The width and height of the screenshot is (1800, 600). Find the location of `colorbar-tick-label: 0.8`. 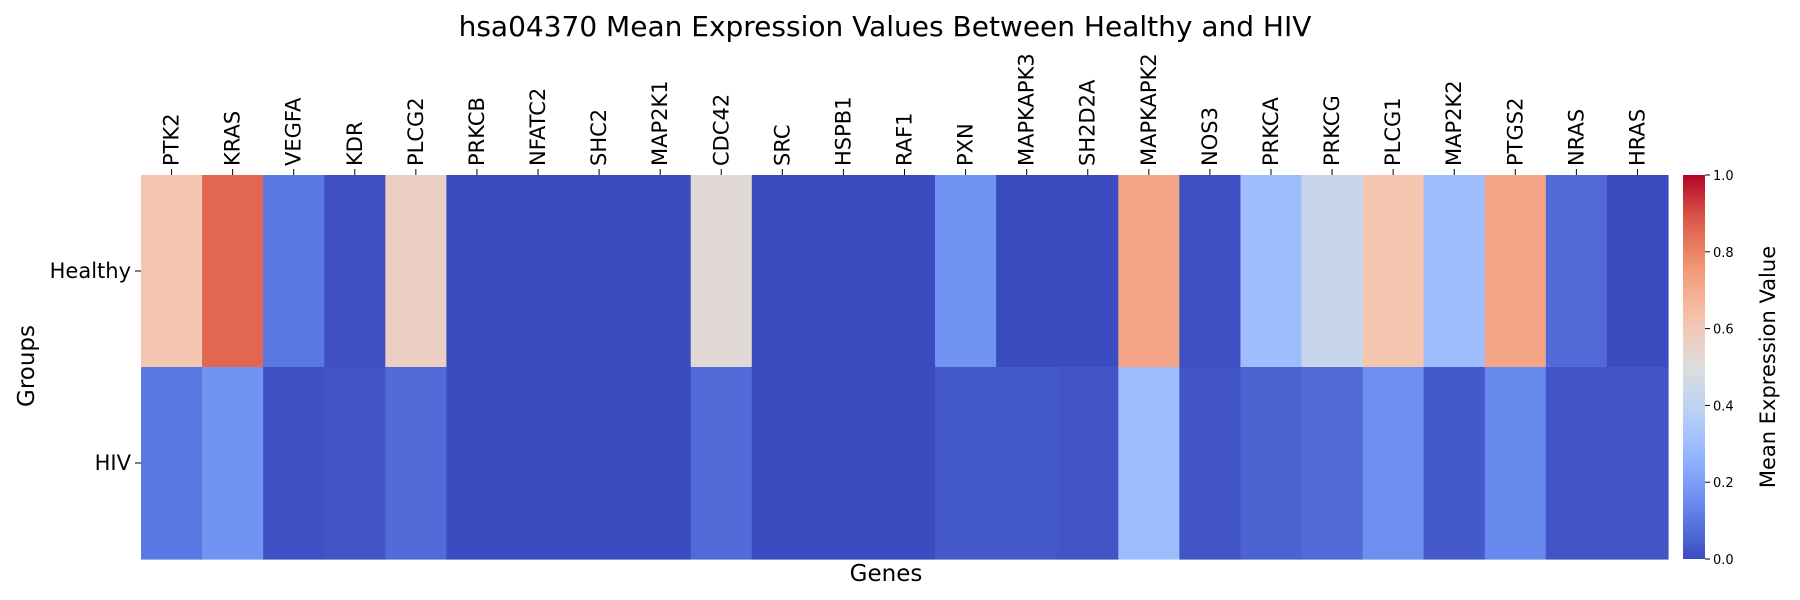

colorbar-tick-label: 0.8 is located at coordinates (1723, 253).